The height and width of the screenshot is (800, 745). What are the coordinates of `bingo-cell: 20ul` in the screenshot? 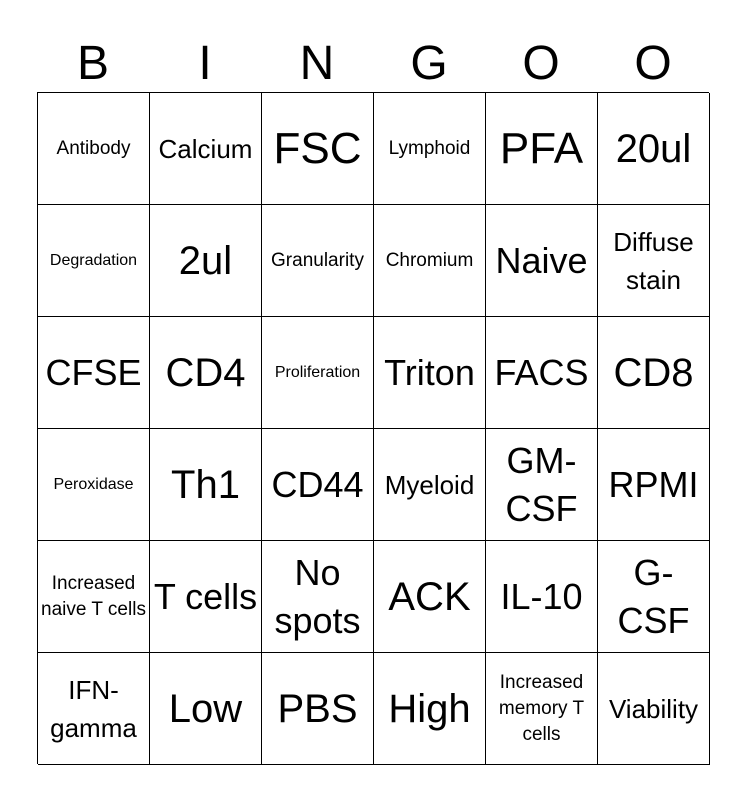 It's located at (654, 149).